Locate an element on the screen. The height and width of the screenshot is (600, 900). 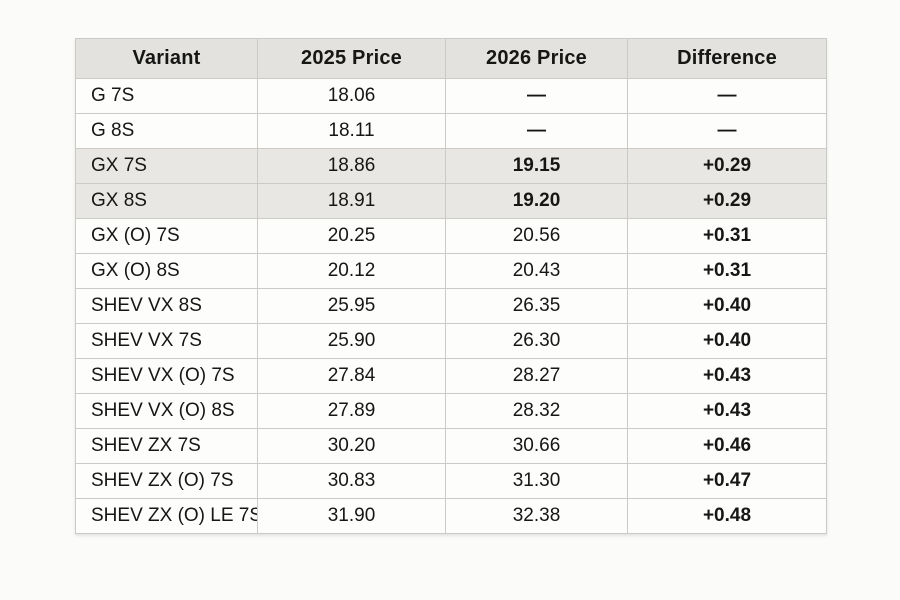
price-2026-cell: 26.35 is located at coordinates (536, 306).